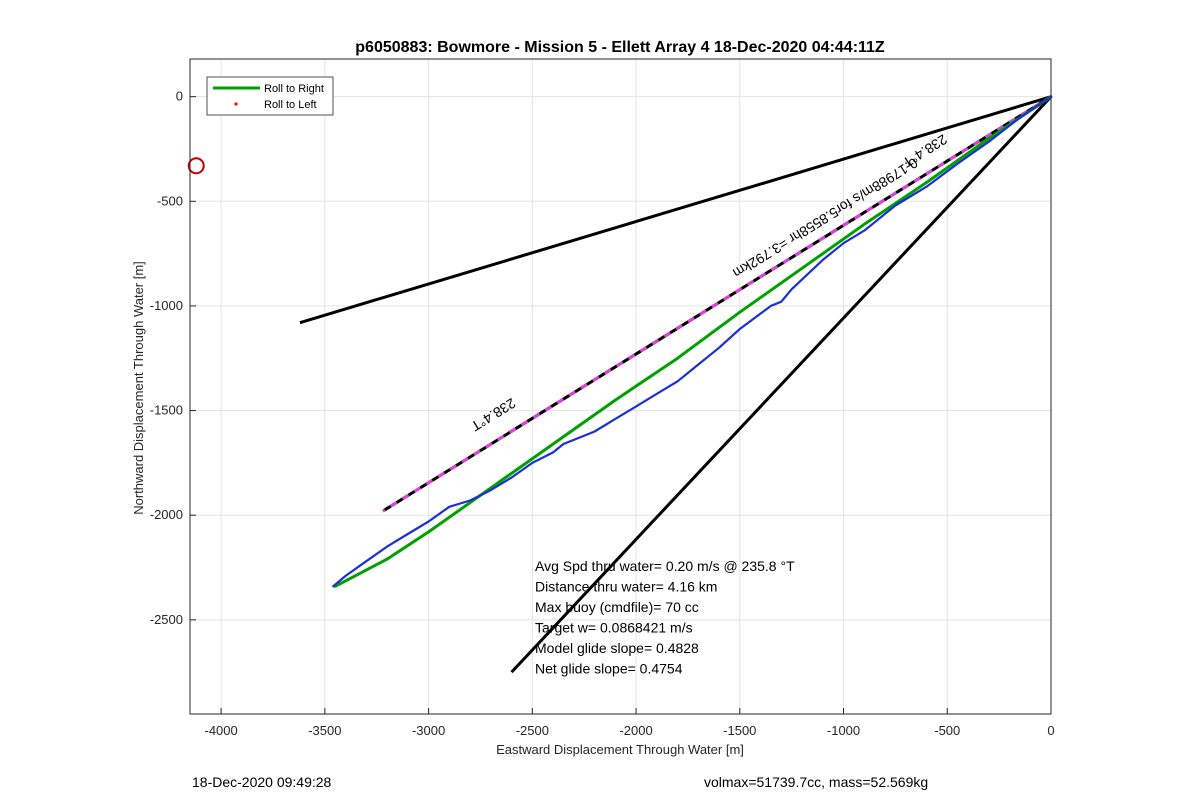 The height and width of the screenshot is (804, 1200). I want to click on x-axis-label: Eastward Displacement Through Water [m], so click(620, 749).